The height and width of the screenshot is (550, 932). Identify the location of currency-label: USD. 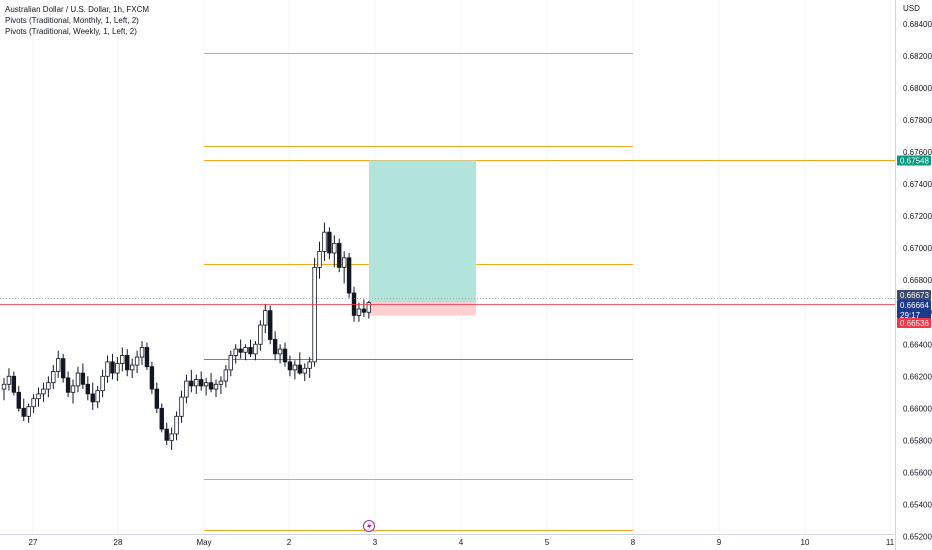
(911, 8).